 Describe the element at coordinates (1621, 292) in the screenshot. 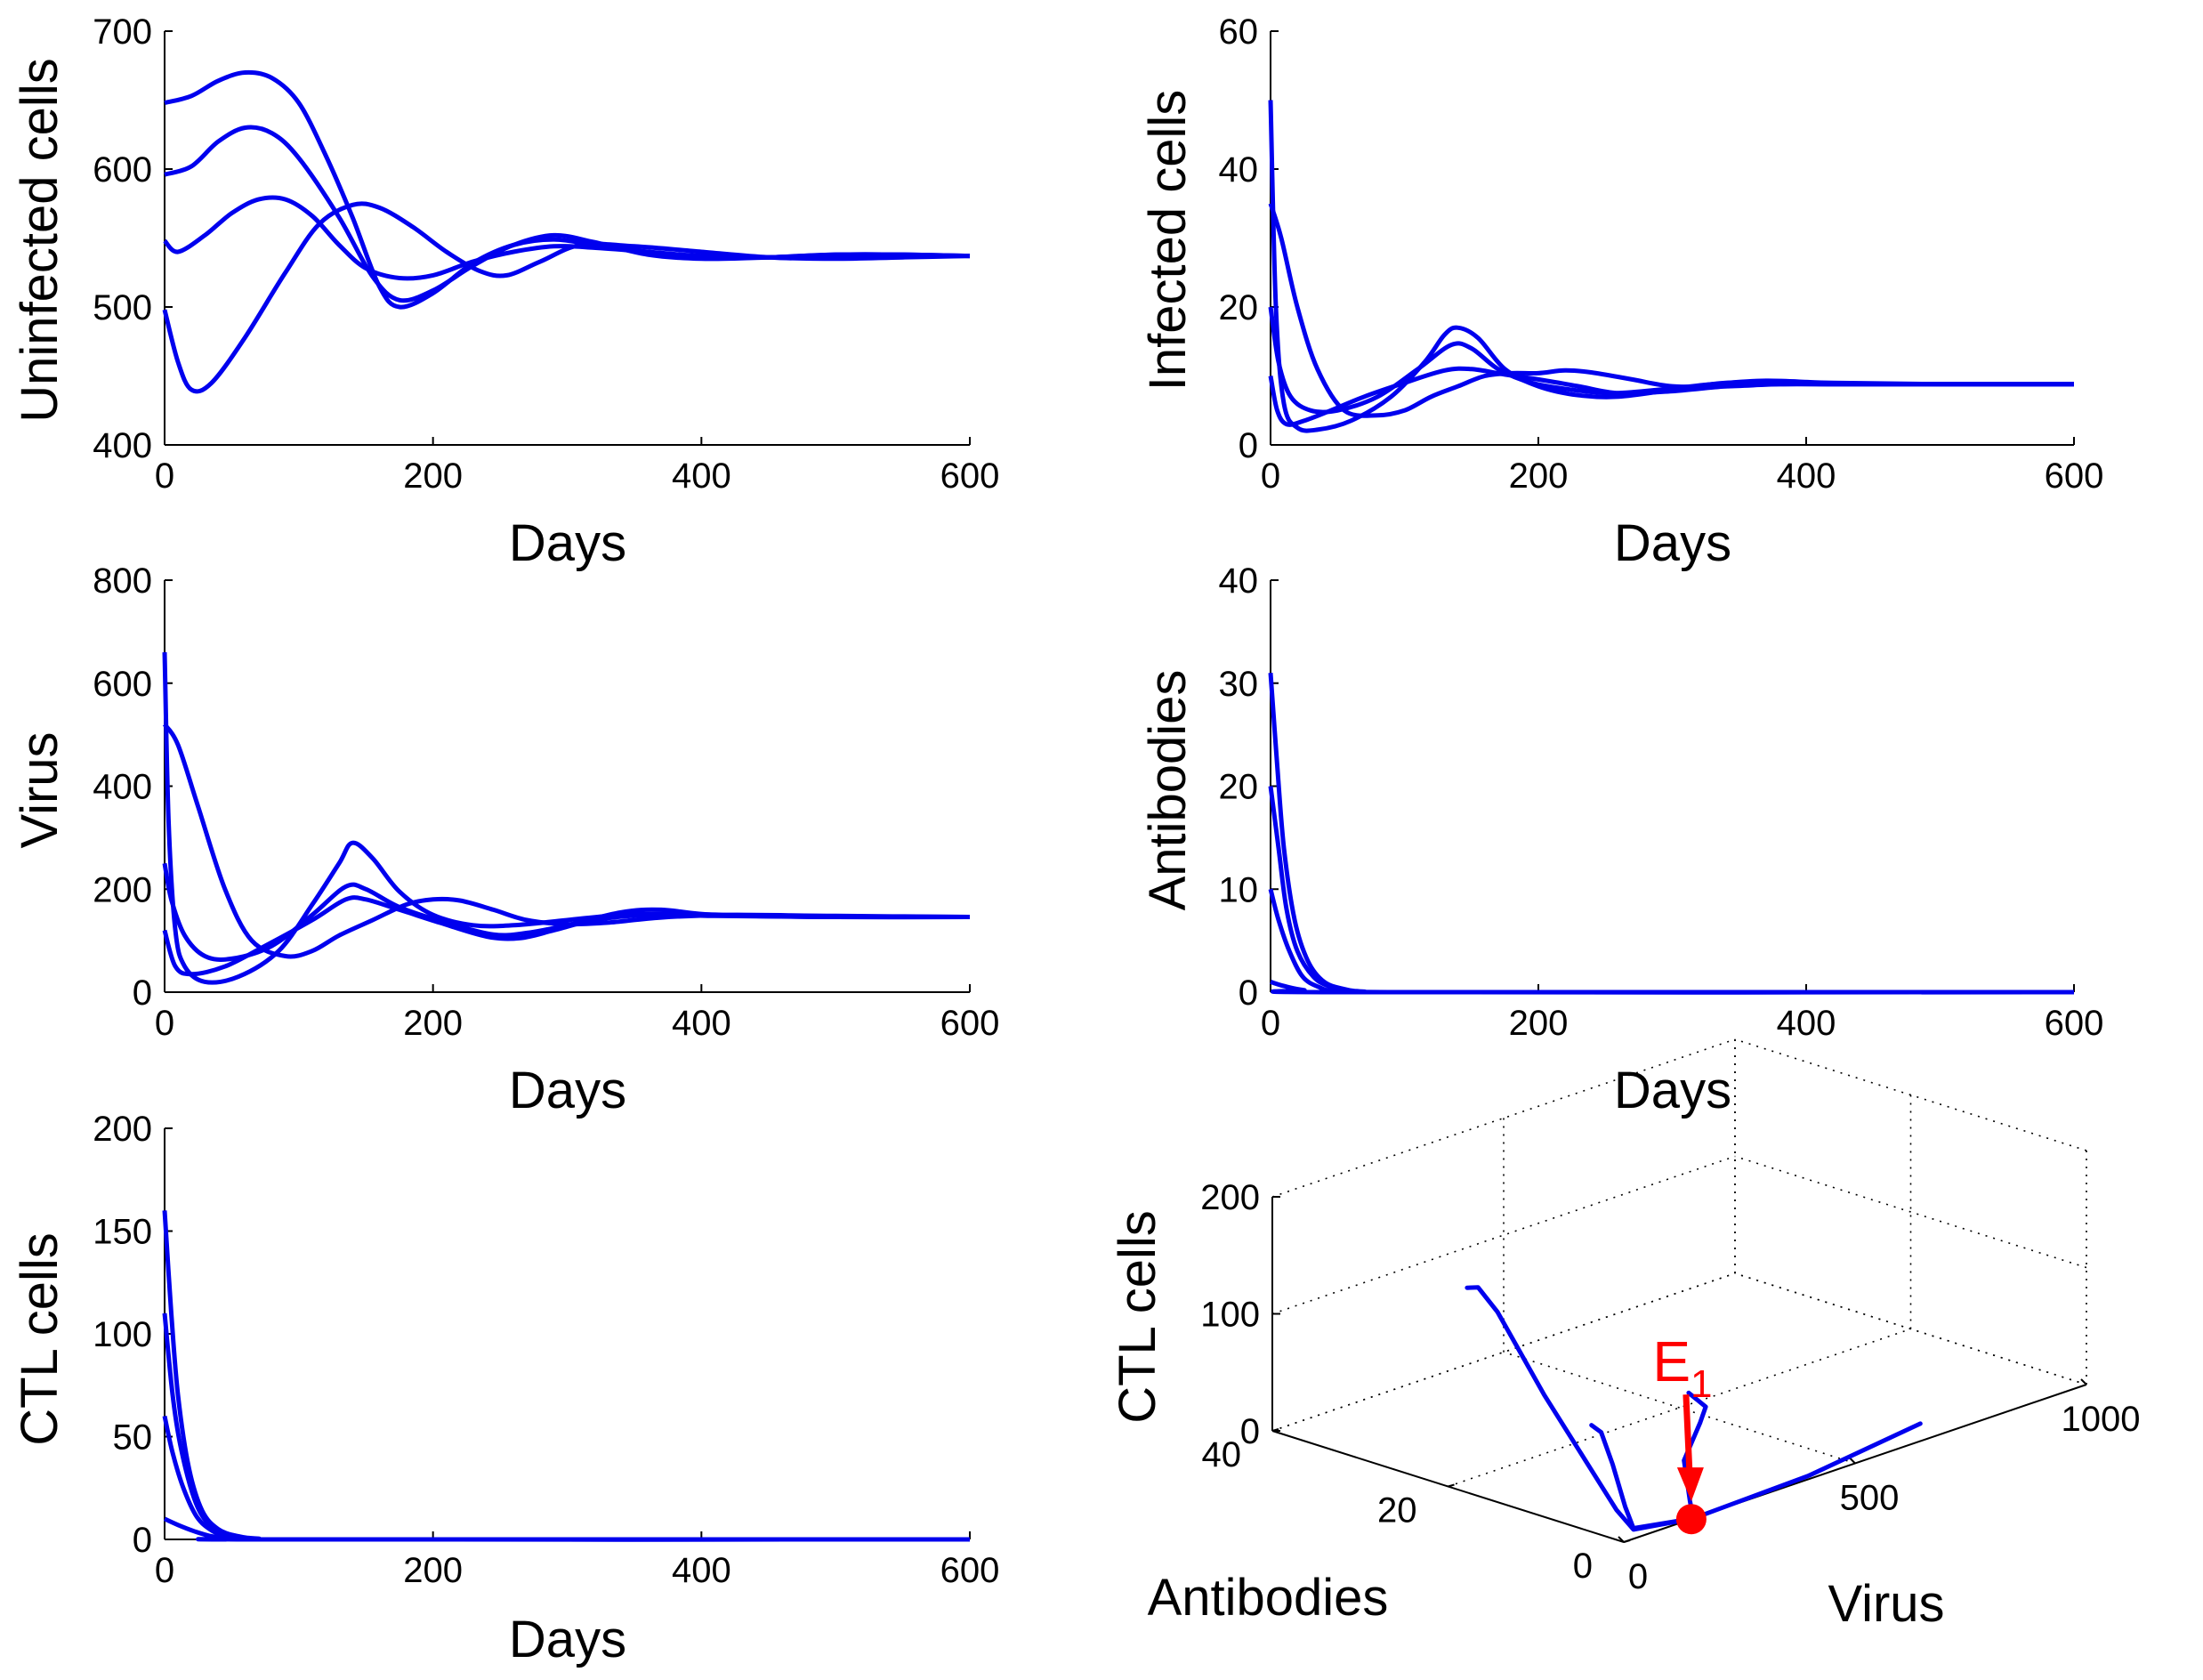

I see `panel-infected-cells: 0 200 400 600 0 20 40 60 Days Infected cells` at that location.